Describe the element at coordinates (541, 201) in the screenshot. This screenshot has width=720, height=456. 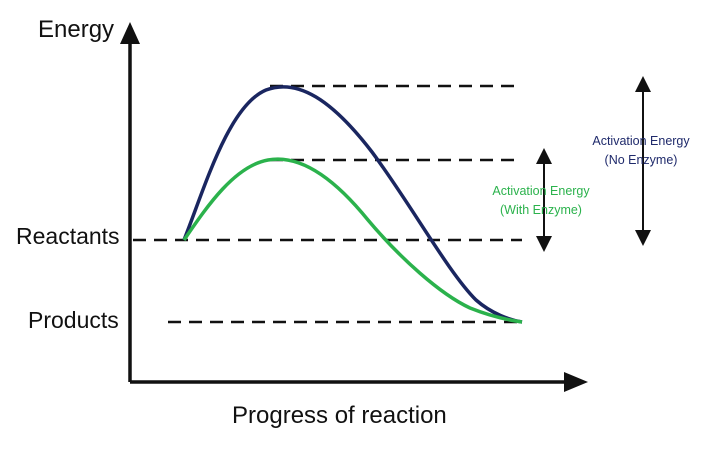
I see `activation-energy-with-enzyme-label: Activation Energy (With Enzyme)` at that location.